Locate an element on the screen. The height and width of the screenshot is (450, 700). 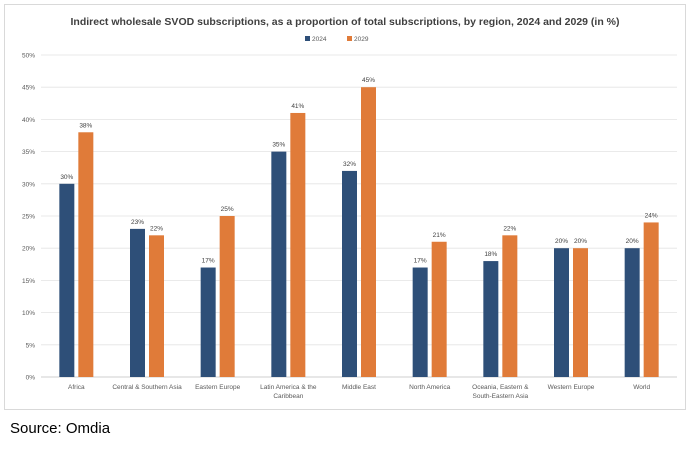
y-tick-label: 35% is located at coordinates (28, 152).